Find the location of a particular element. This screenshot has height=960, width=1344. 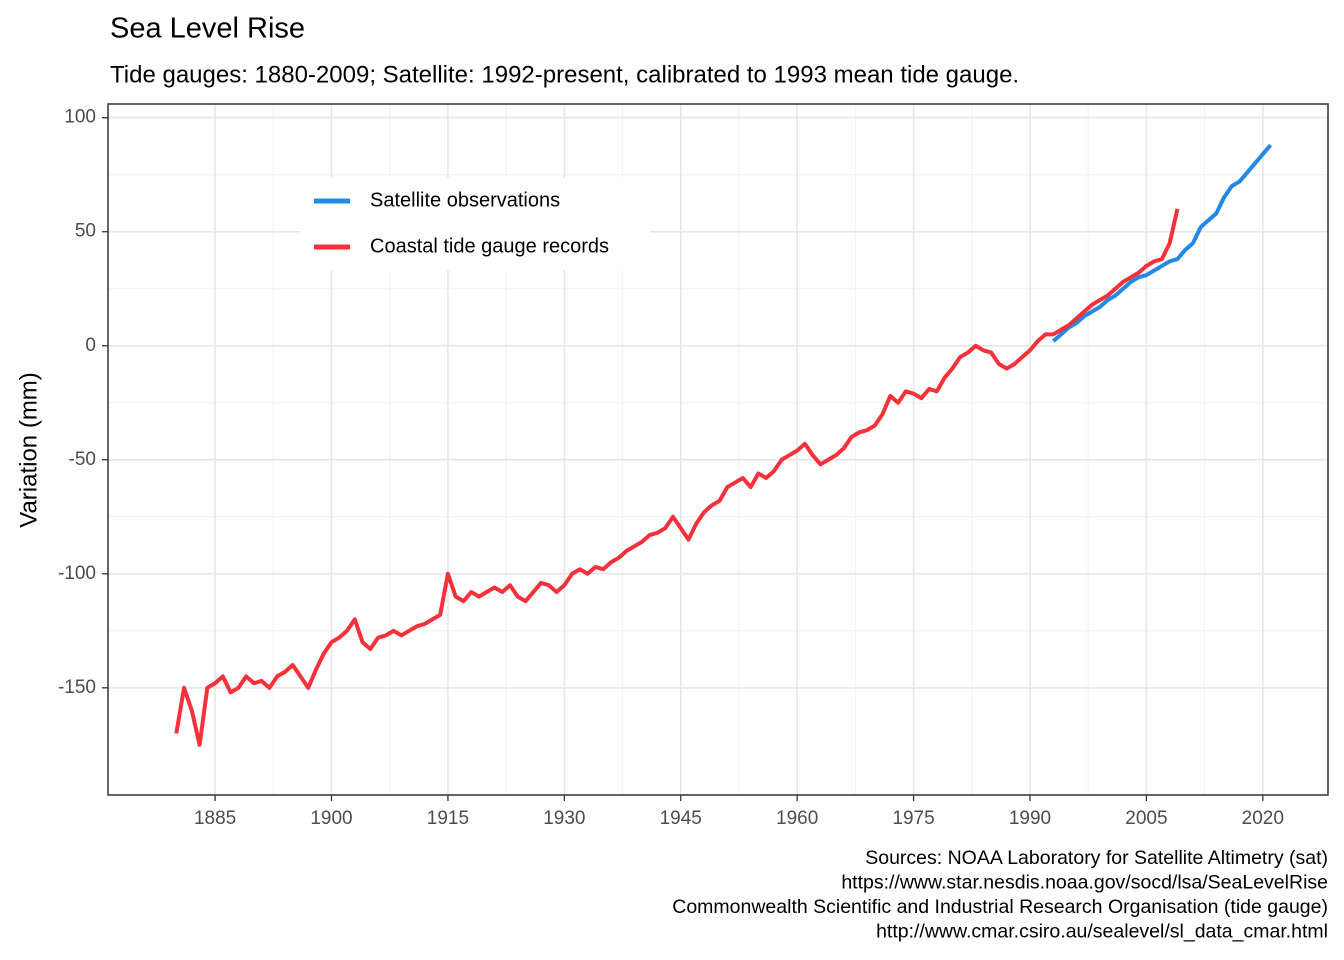

legend-label: Satellite observations is located at coordinates (465, 200).